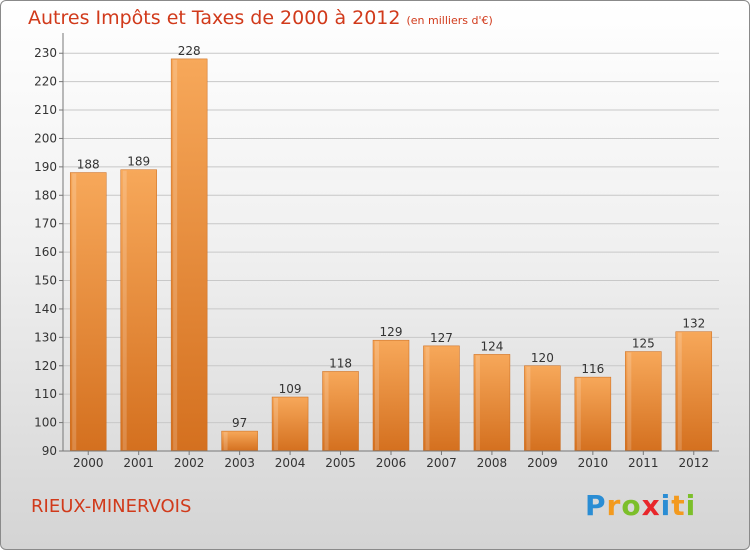 This screenshot has height=550, width=750. Describe the element at coordinates (88, 463) in the screenshot. I see `x-tick-label-2000: 2000` at that location.